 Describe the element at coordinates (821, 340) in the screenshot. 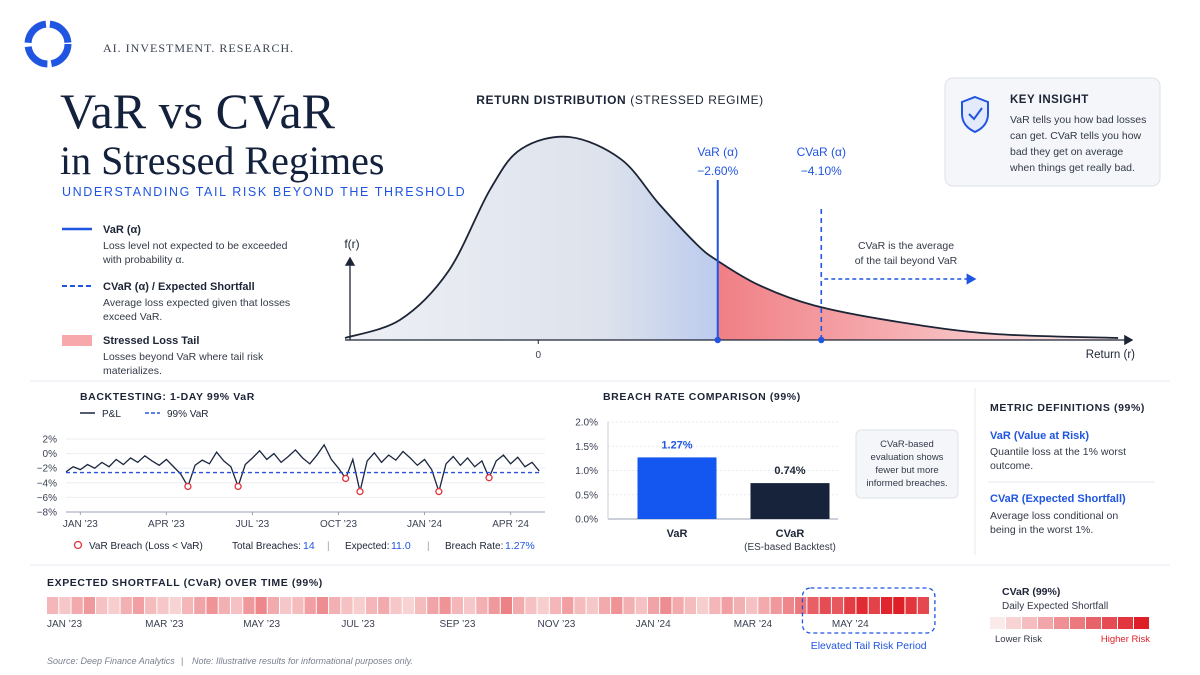

I see `threshold-dot` at that location.